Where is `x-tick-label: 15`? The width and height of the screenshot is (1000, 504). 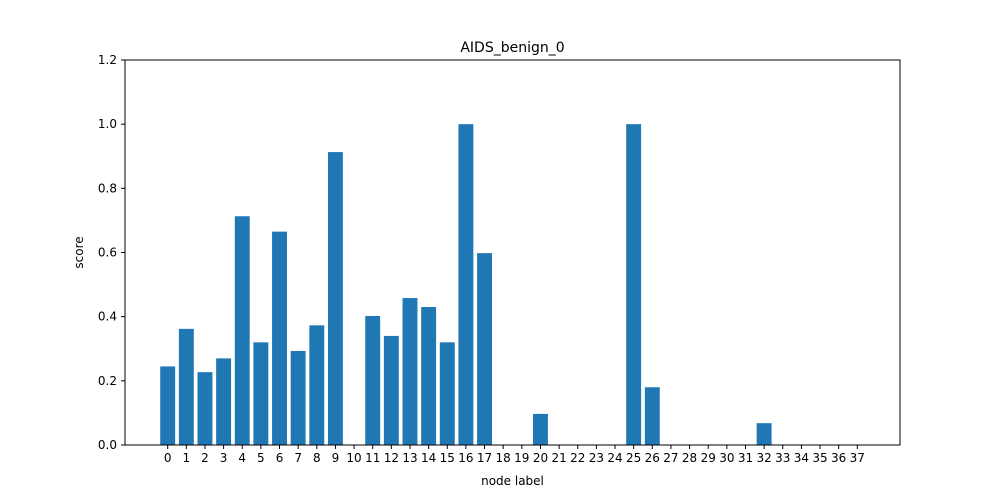
x-tick-label: 15 is located at coordinates (447, 458).